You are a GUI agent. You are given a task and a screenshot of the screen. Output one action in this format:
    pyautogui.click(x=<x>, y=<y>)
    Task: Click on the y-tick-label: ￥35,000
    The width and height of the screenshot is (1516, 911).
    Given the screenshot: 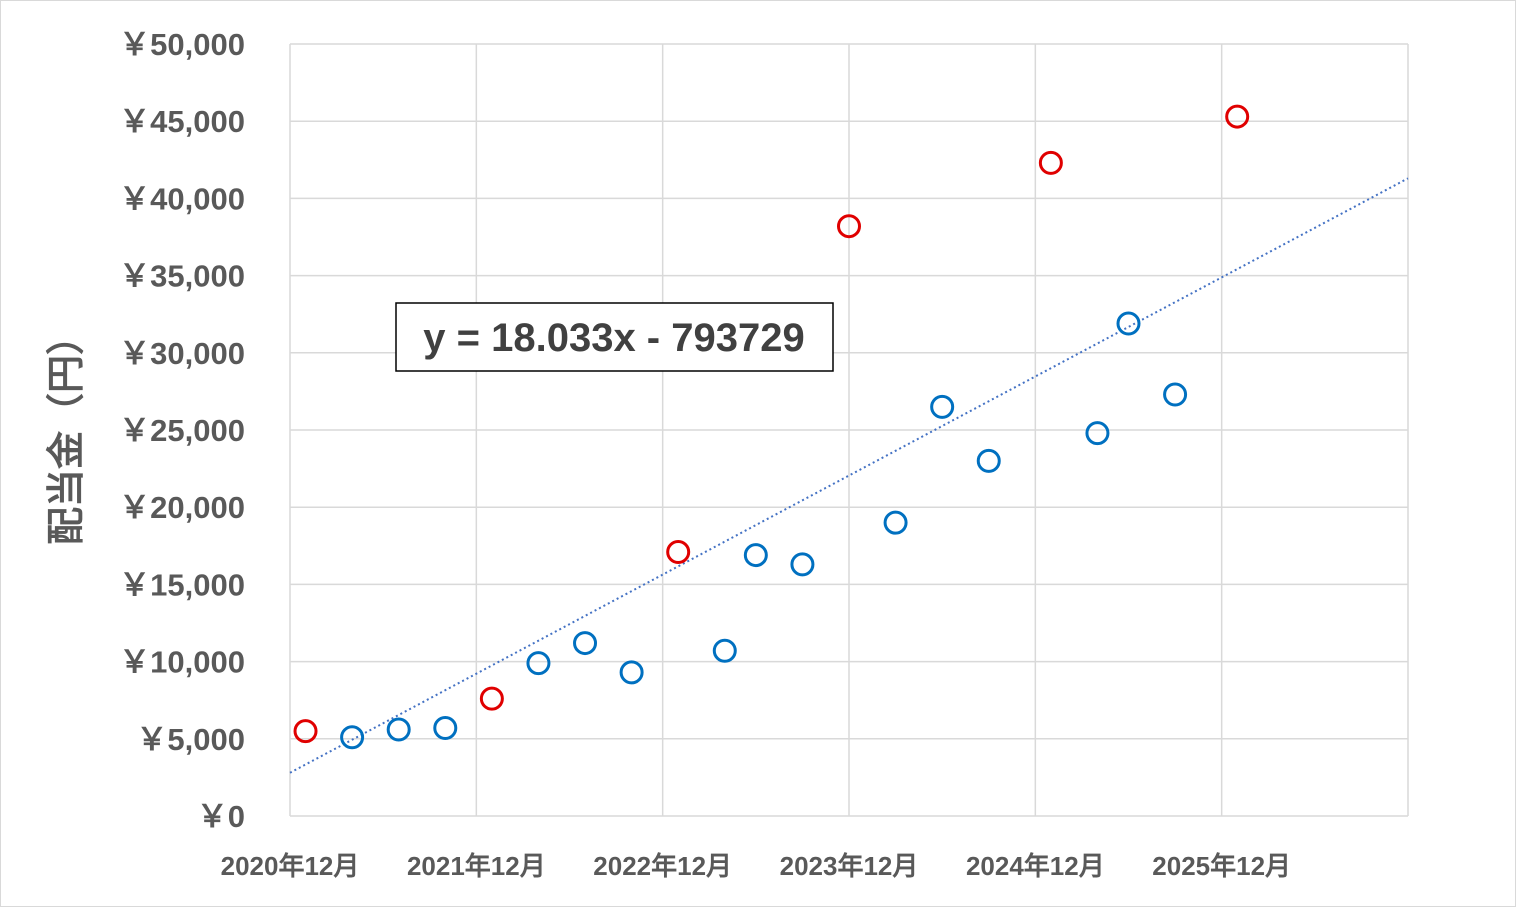 What is the action you would take?
    pyautogui.click(x=182, y=276)
    